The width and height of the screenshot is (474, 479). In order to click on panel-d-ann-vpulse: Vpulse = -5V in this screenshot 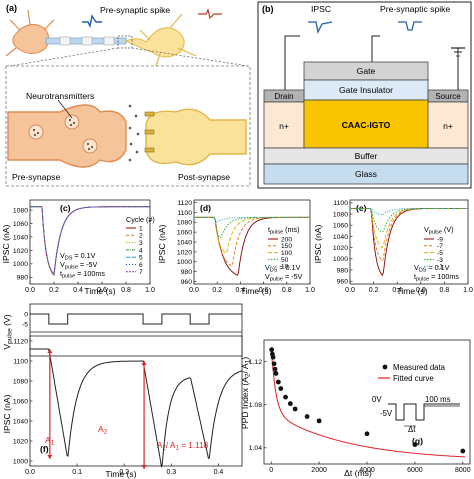, I will do `click(284, 277)`.